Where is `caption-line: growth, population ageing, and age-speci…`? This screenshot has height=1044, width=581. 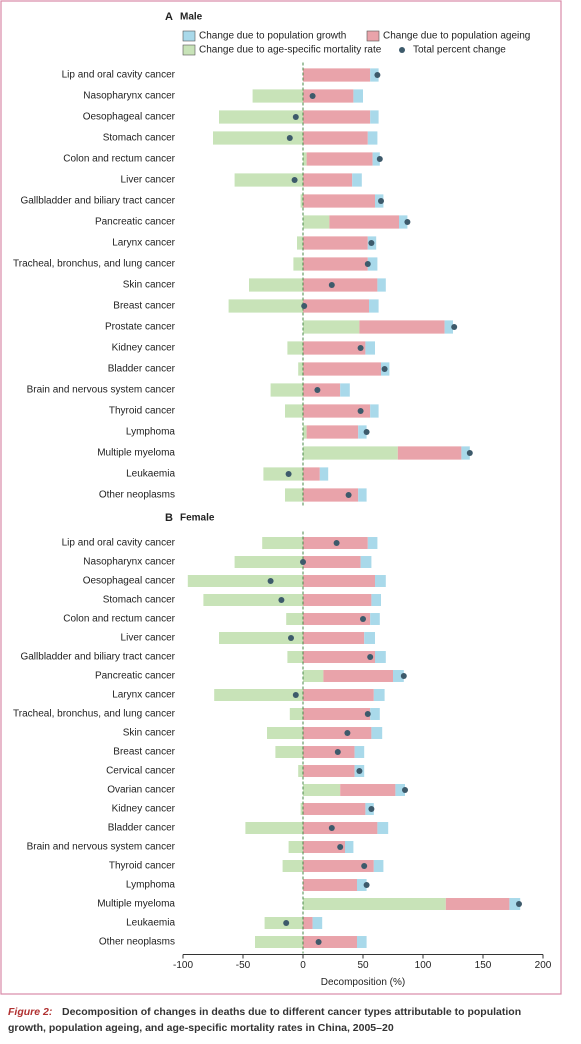
caption-line: growth, population ageing, and age-speci… is located at coordinates (201, 1028).